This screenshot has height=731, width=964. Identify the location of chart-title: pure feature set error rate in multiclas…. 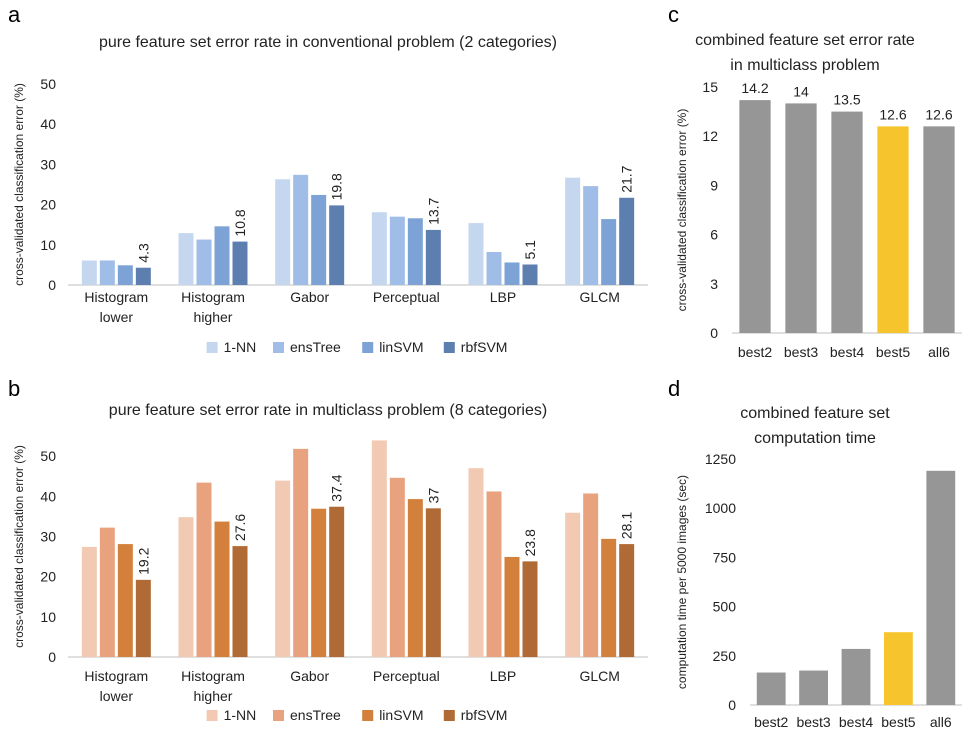
(328, 410).